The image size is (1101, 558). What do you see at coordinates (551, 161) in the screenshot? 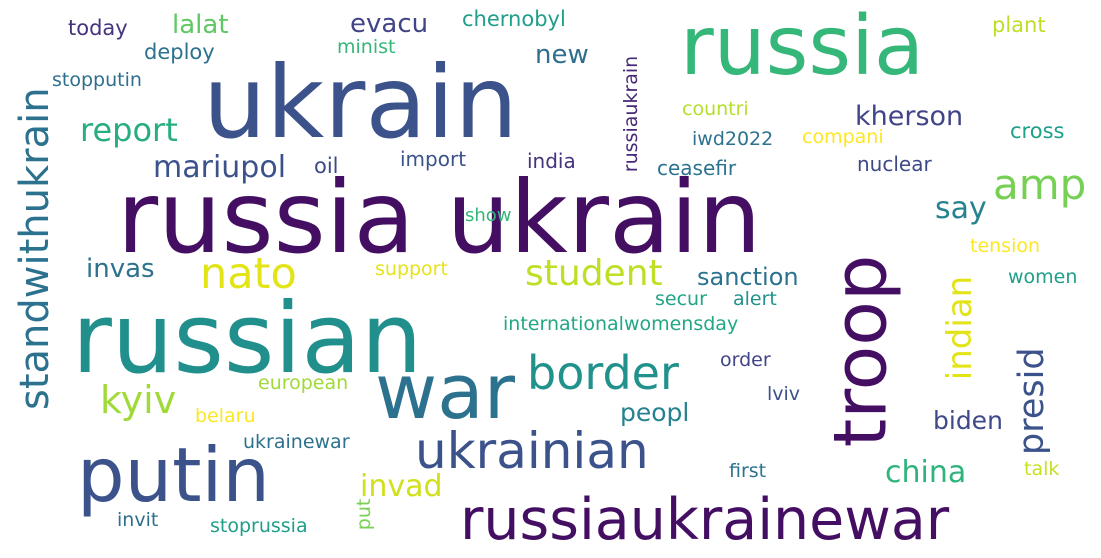
I see `word-india: india` at bounding box center [551, 161].